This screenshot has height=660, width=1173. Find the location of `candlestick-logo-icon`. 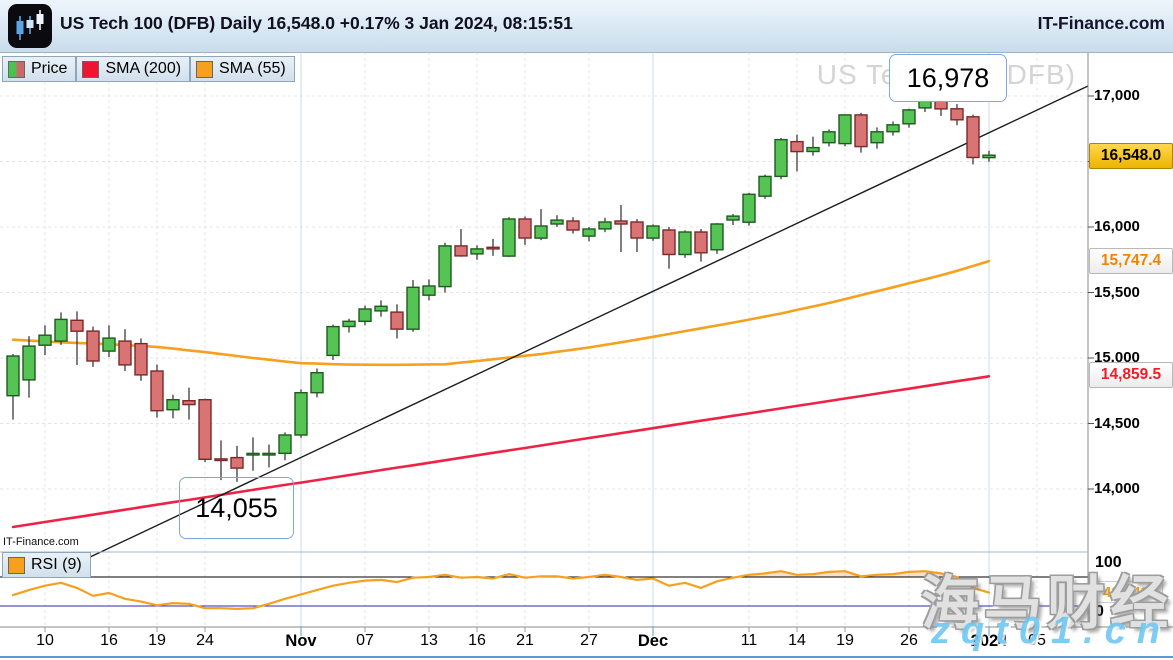

candlestick-logo-icon is located at coordinates (30, 26).